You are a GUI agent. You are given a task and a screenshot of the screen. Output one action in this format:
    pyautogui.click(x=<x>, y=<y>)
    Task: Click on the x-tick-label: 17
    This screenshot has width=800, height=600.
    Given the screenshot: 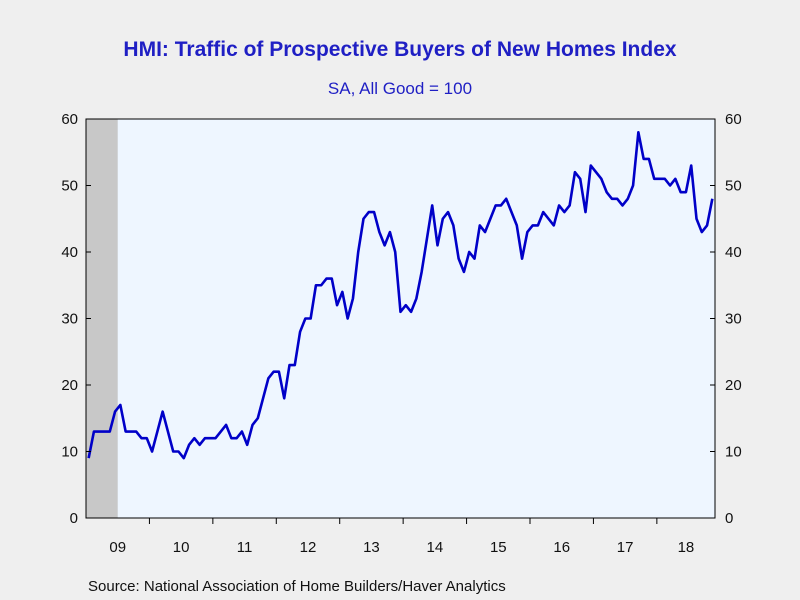 What is the action you would take?
    pyautogui.click(x=625, y=547)
    